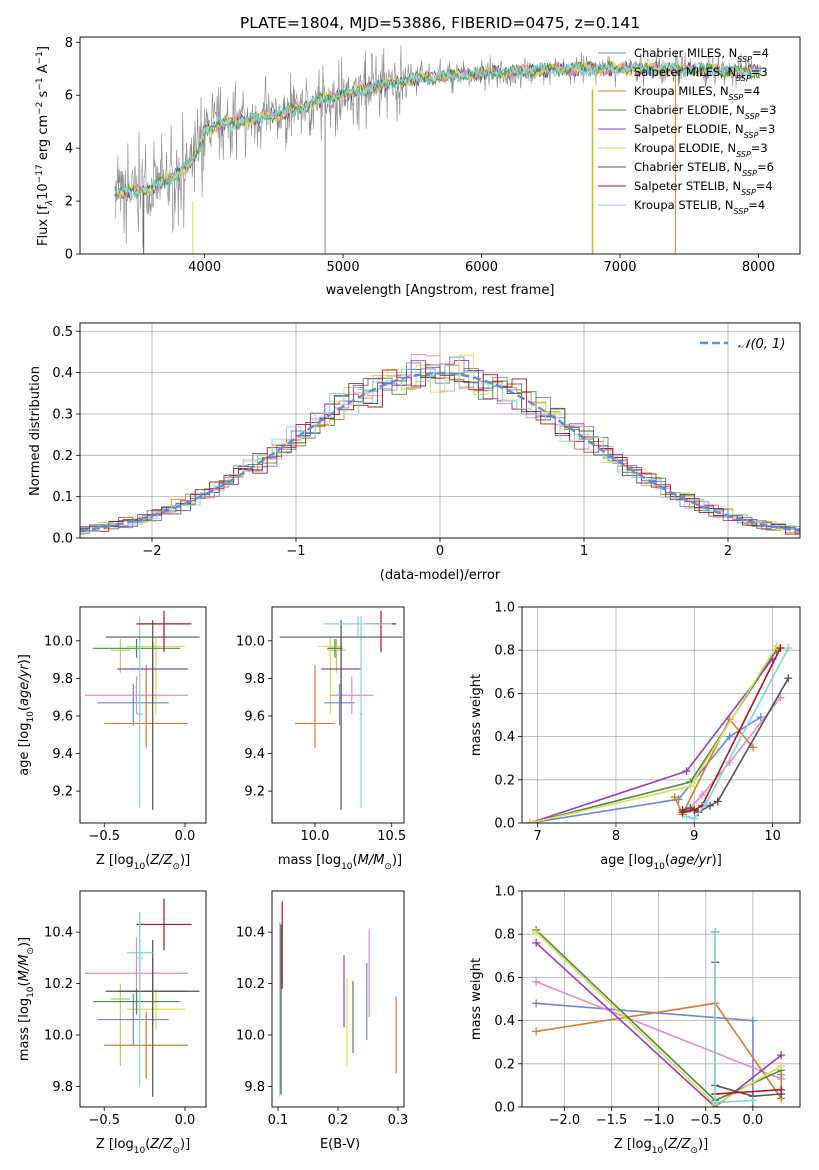 Image resolution: width=819 pixels, height=1170 pixels. I want to click on mass_vs_Z-axis-label-part: Z/Z, so click(161, 1144).